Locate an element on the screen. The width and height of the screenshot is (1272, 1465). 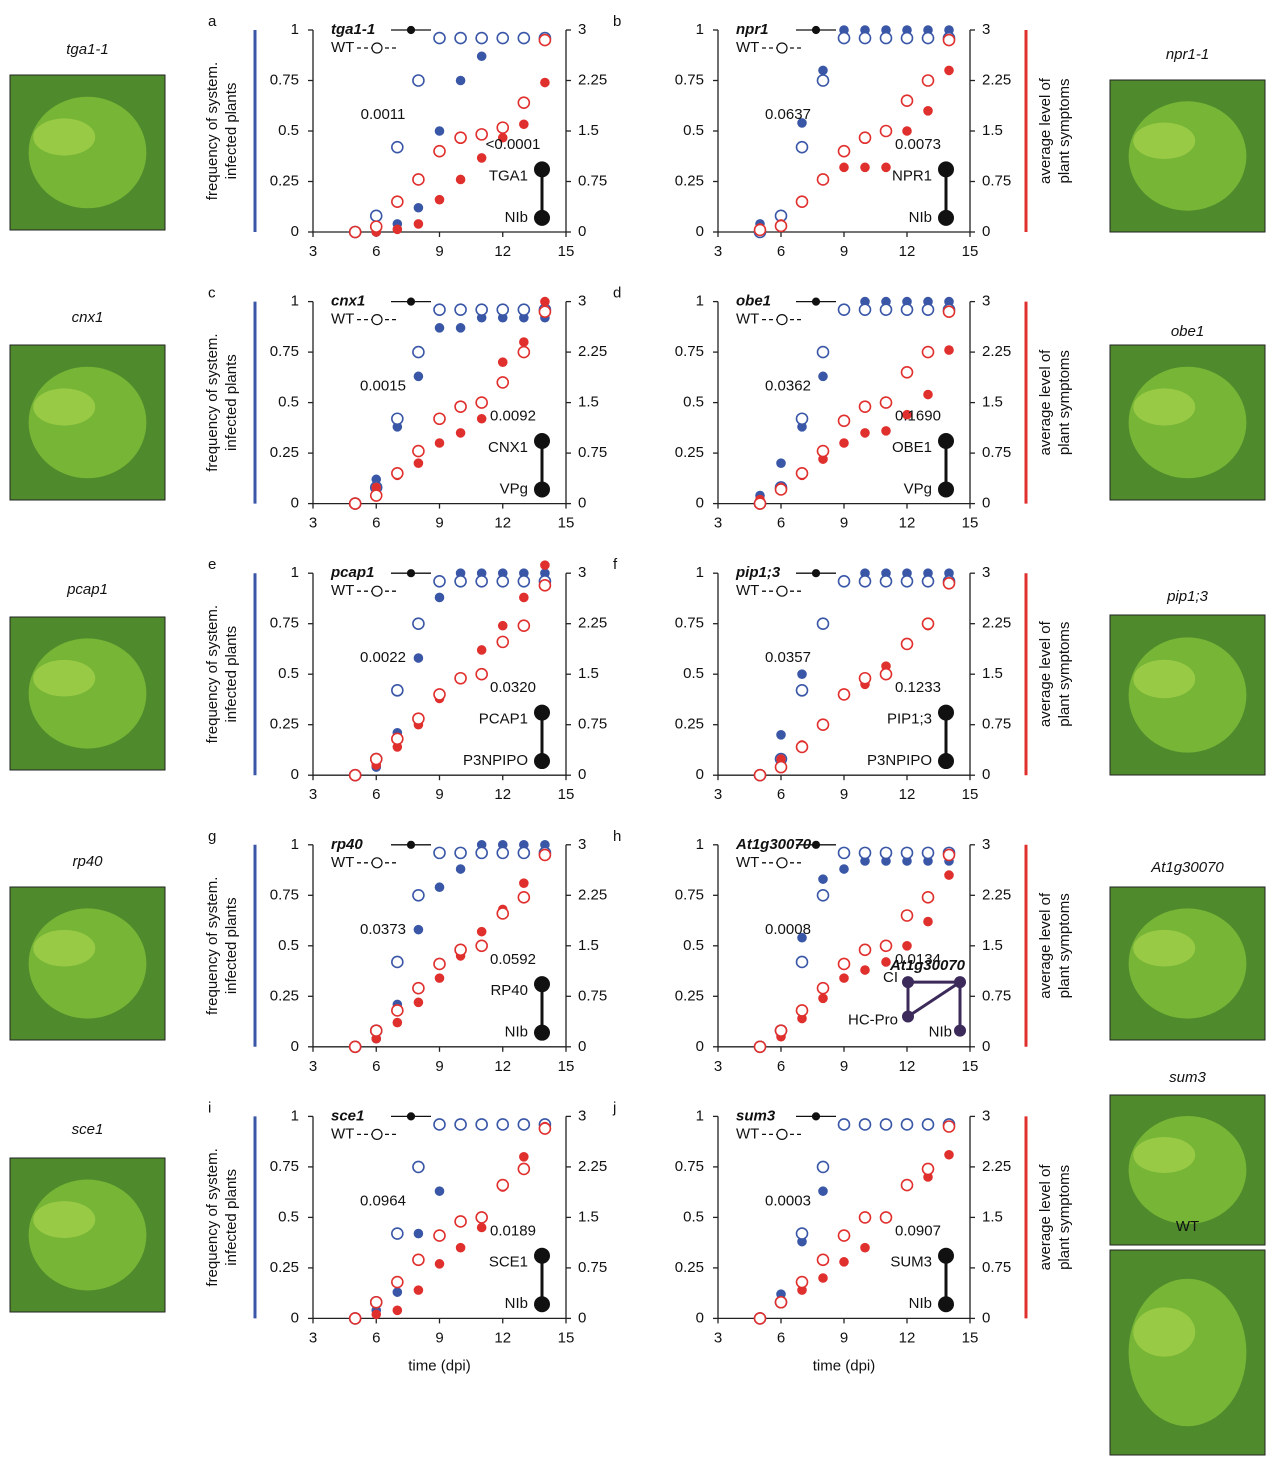
y-tick-label: 0.5 is located at coordinates (288, 402).